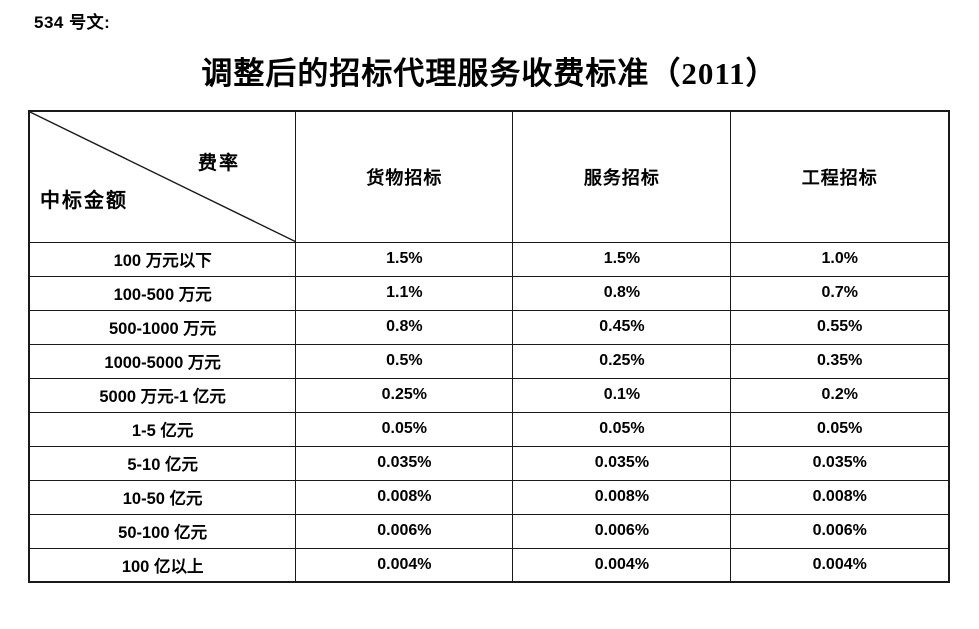 The height and width of the screenshot is (629, 979). What do you see at coordinates (622, 395) in the screenshot?
I see `rate-value-cell: 0.1%` at bounding box center [622, 395].